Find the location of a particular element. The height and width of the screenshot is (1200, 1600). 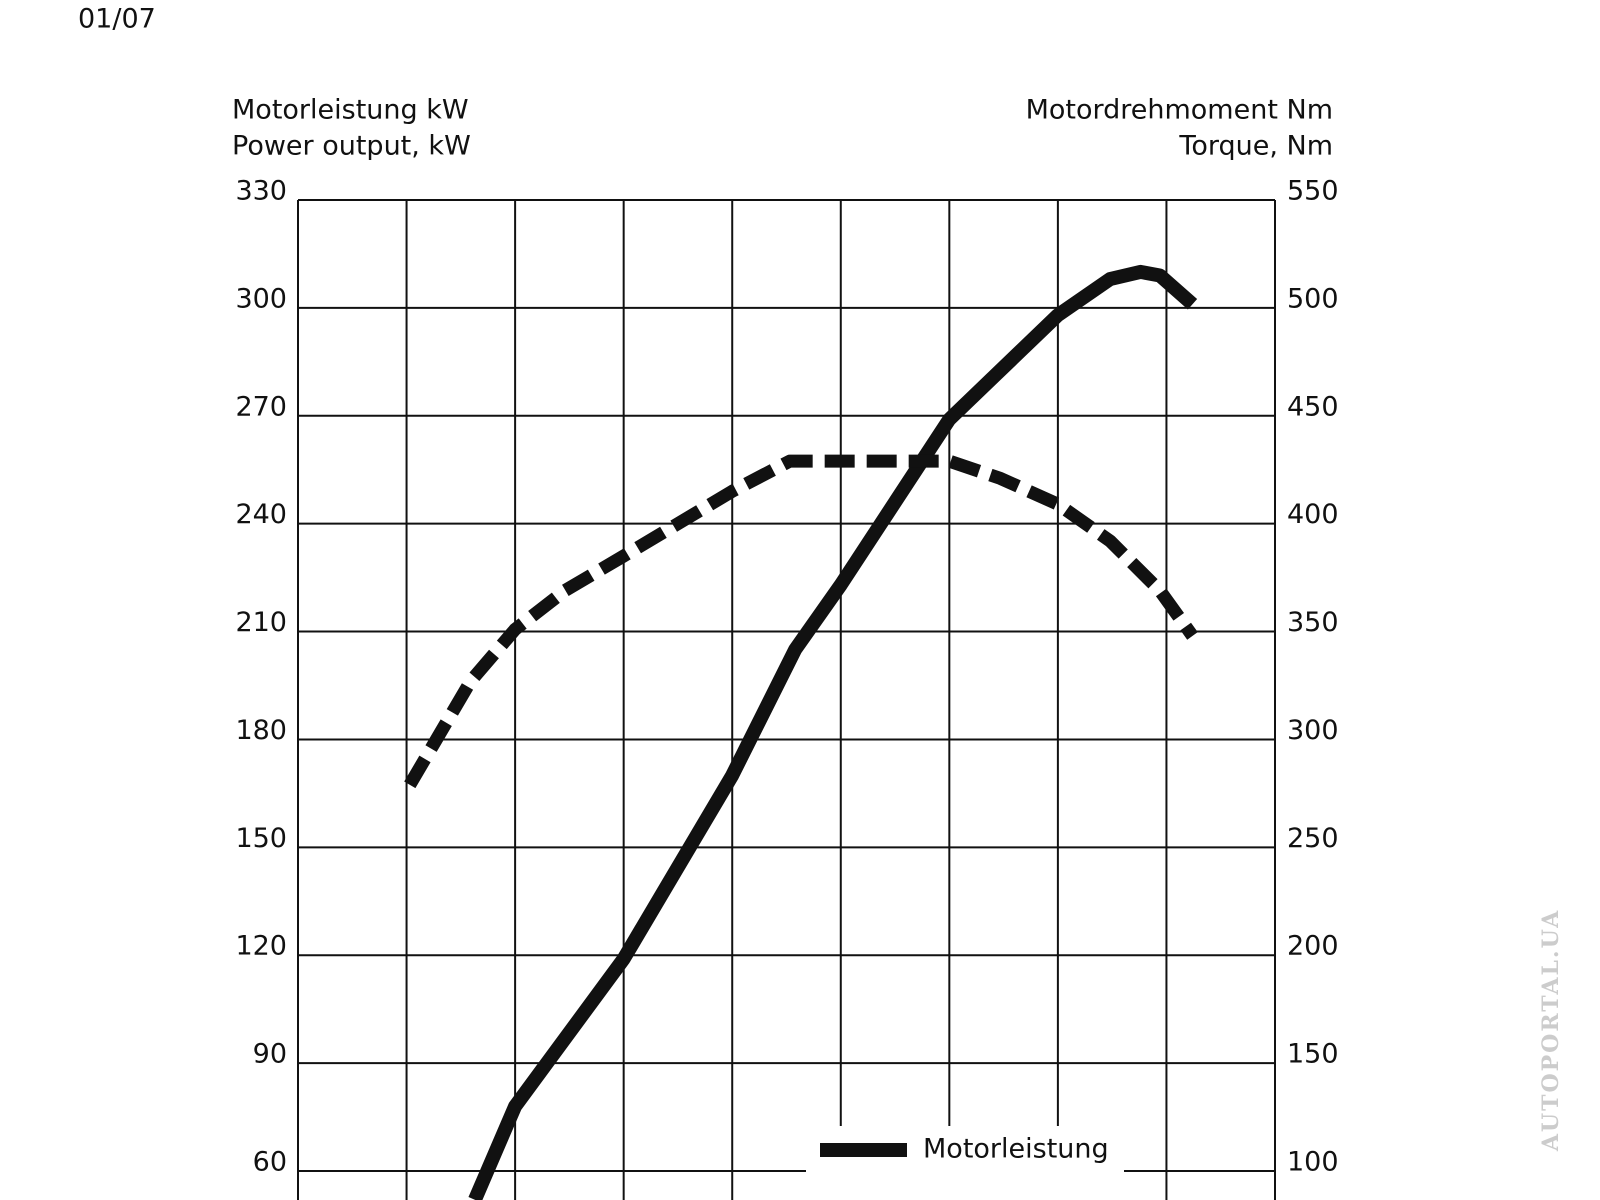

watermark: AUTOPORTAL.UA is located at coordinates (1551, 1030).